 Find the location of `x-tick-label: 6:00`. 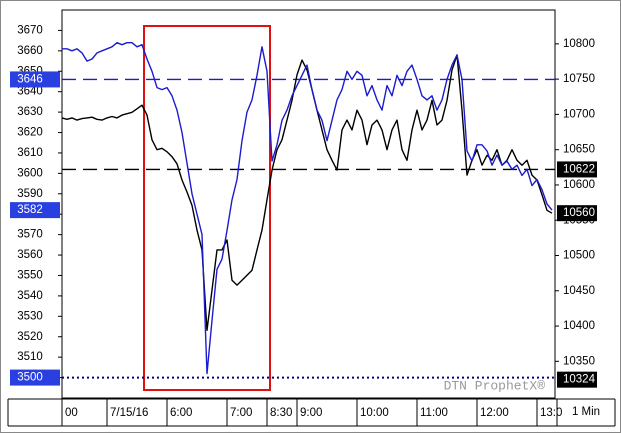

x-tick-label: 6:00 is located at coordinates (181, 413).